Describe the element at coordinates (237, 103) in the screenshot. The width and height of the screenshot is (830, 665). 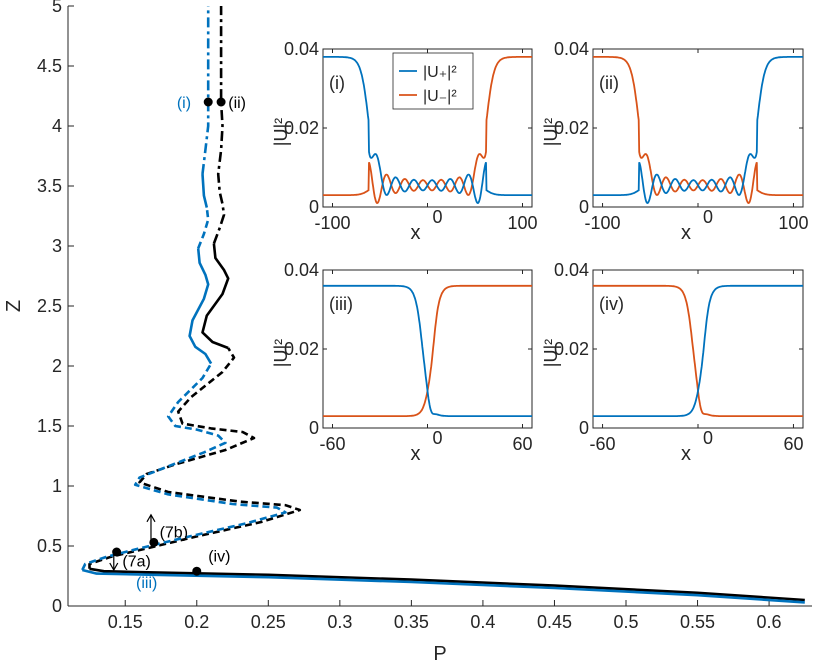
I see `annotation-label: (ii)` at that location.